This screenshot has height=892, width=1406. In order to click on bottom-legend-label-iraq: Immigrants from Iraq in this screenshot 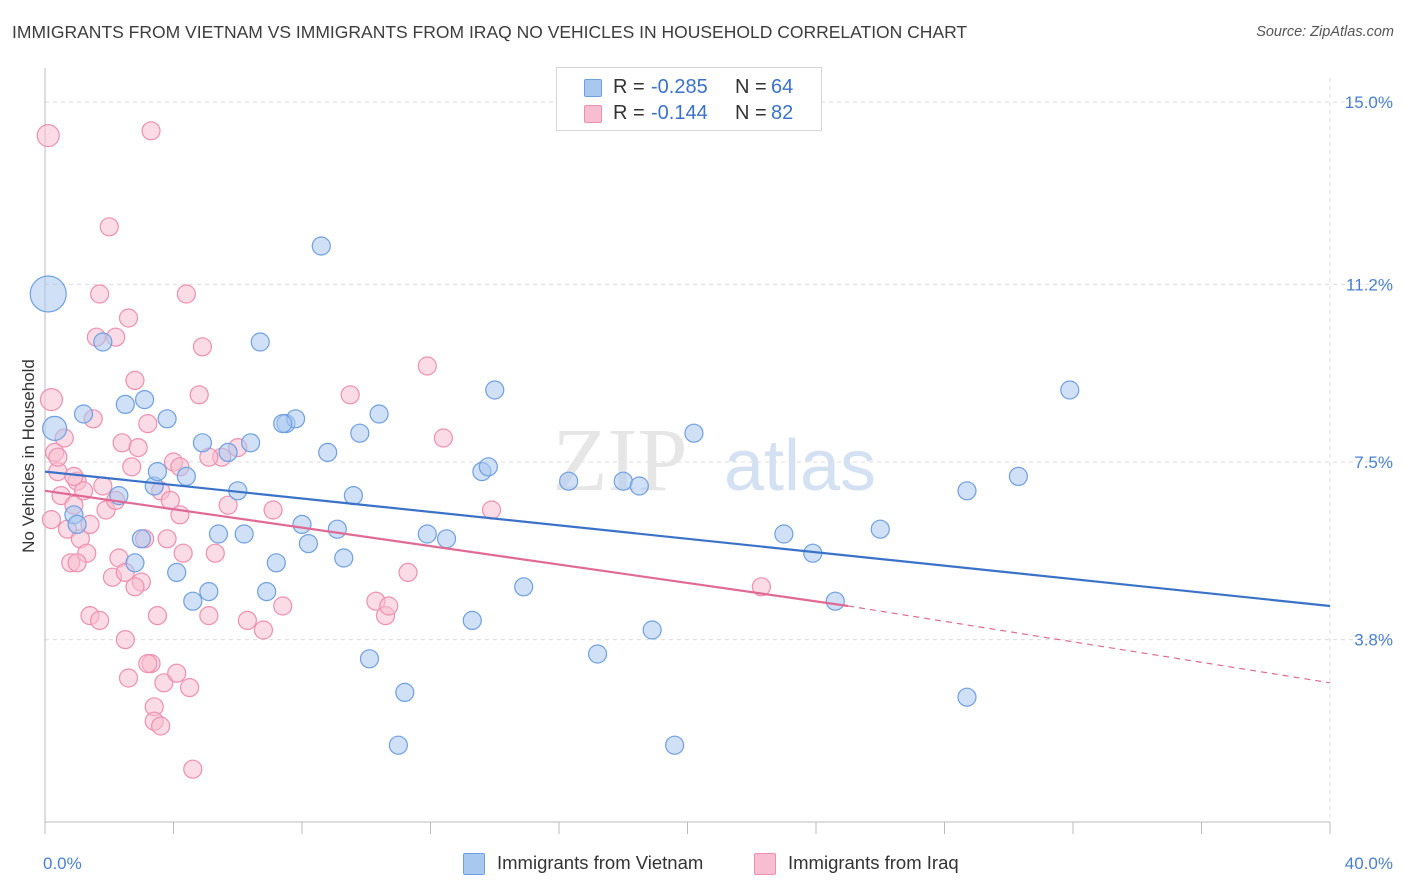, I will do `click(873, 862)`.